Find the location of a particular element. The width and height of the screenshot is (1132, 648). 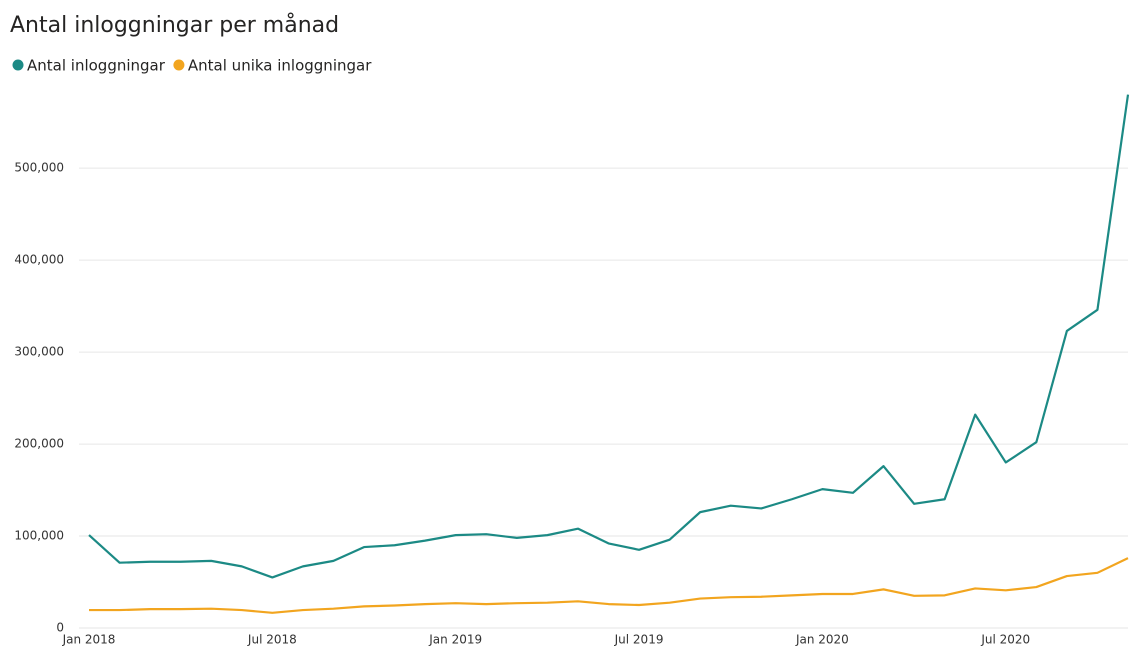

chart-title: Antal inloggningar per månad is located at coordinates (174, 25).